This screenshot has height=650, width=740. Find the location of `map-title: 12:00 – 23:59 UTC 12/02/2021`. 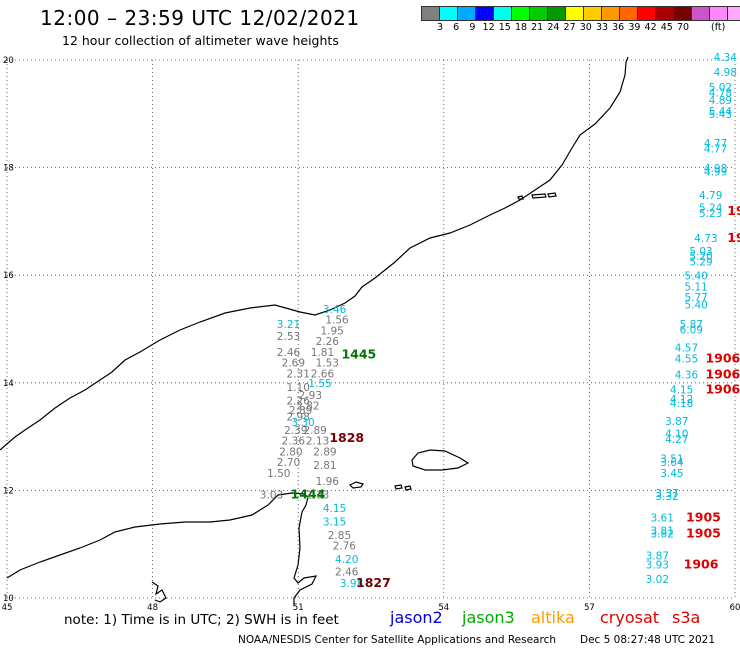

map-title: 12:00 – 23:59 UTC 12/02/2021 is located at coordinates (200, 18).